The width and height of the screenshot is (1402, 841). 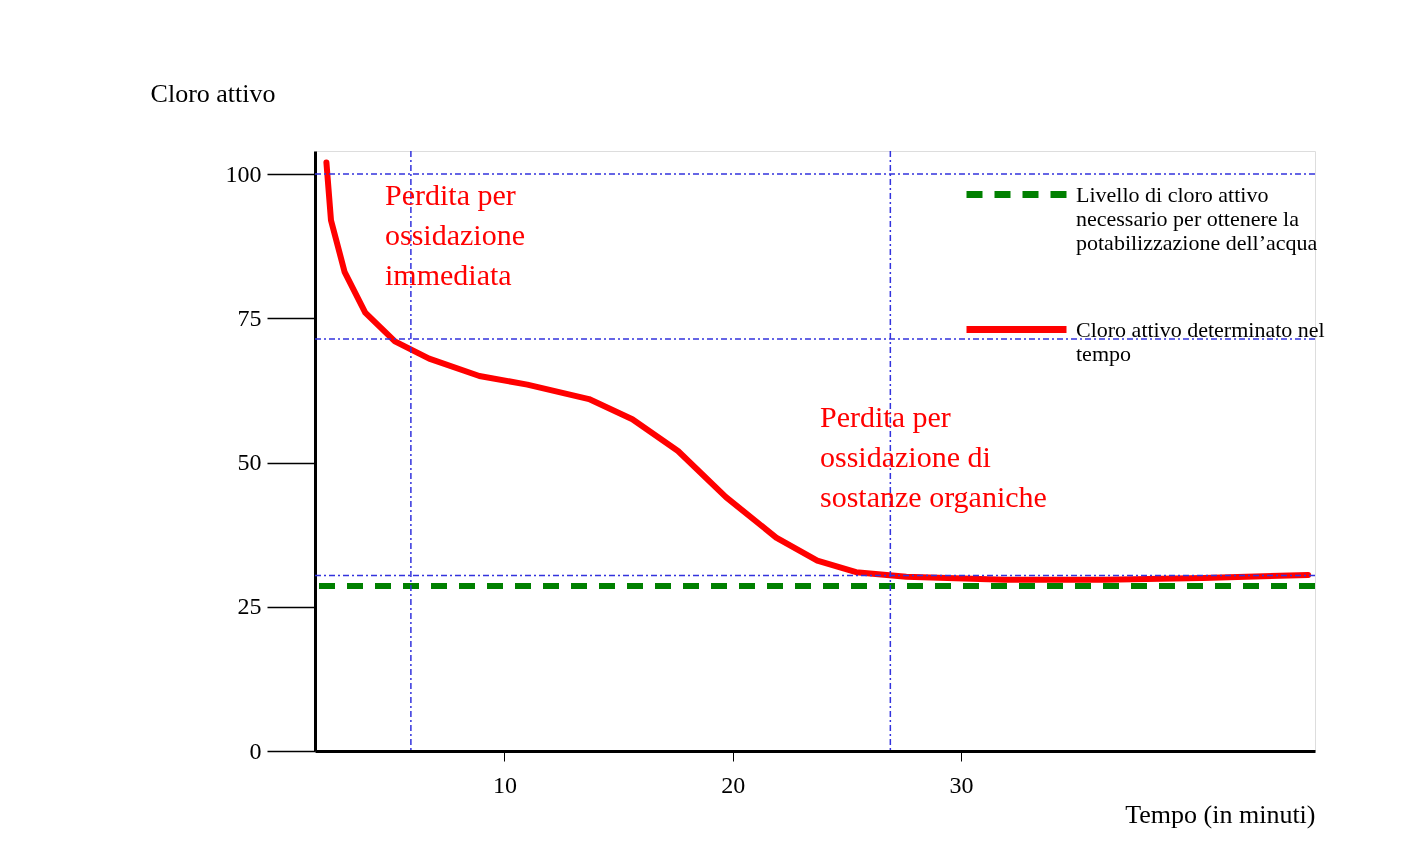 What do you see at coordinates (249, 462) in the screenshot?
I see `y-tick-label: 50` at bounding box center [249, 462].